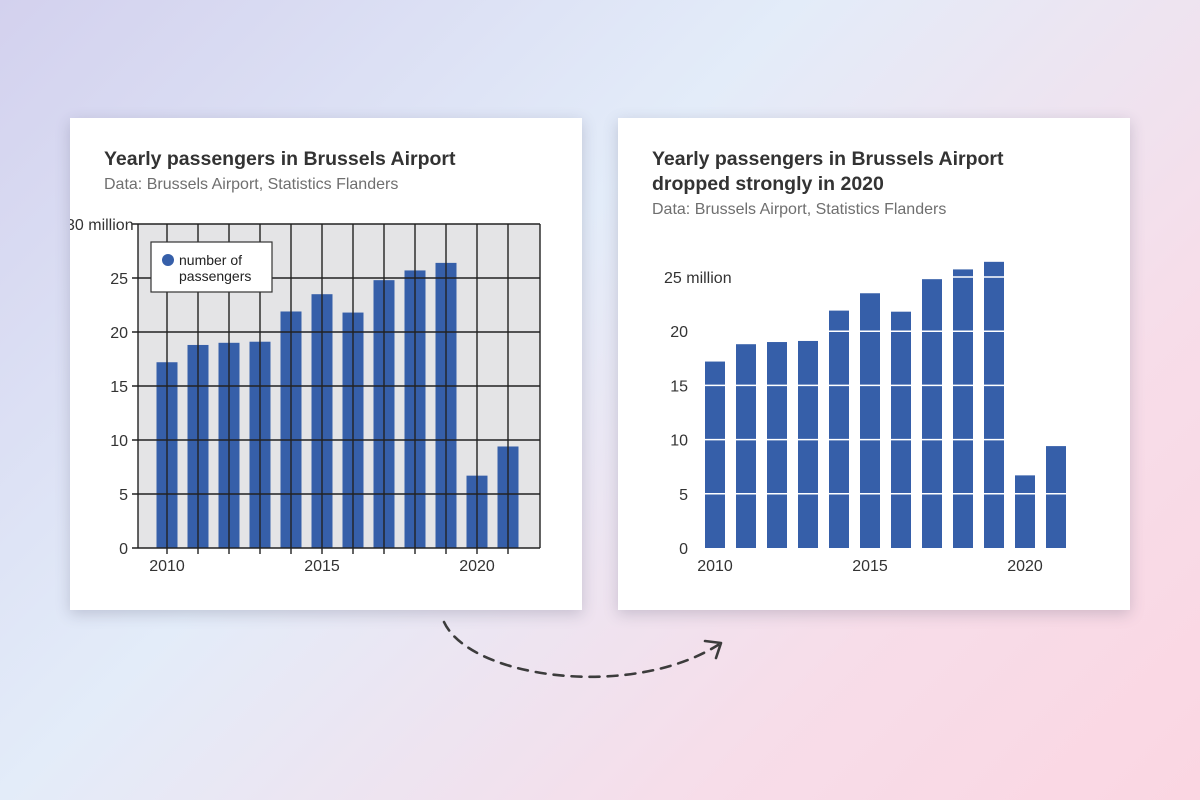  Describe the element at coordinates (777, 445) in the screenshot. I see `bar-2012` at that location.